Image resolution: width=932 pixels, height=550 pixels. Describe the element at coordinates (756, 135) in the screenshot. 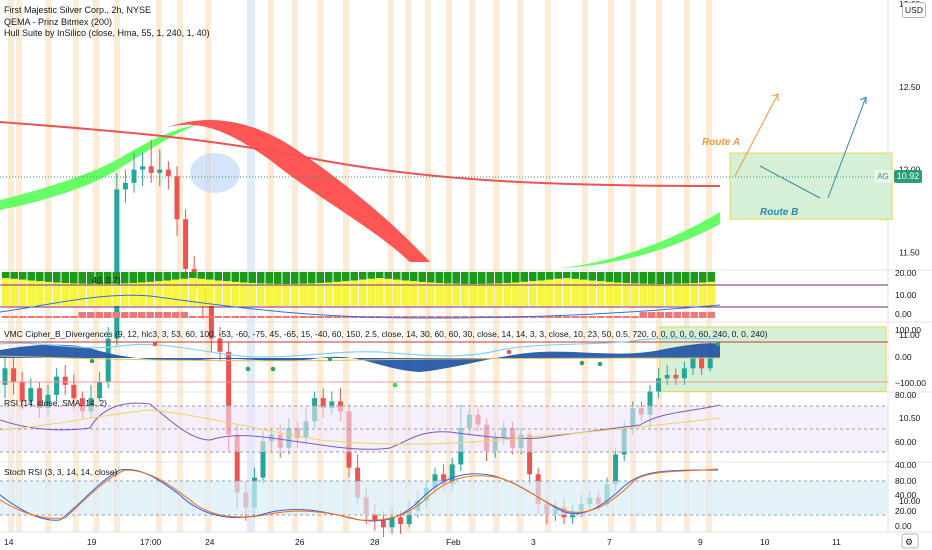

I see `route-a-arrow` at that location.